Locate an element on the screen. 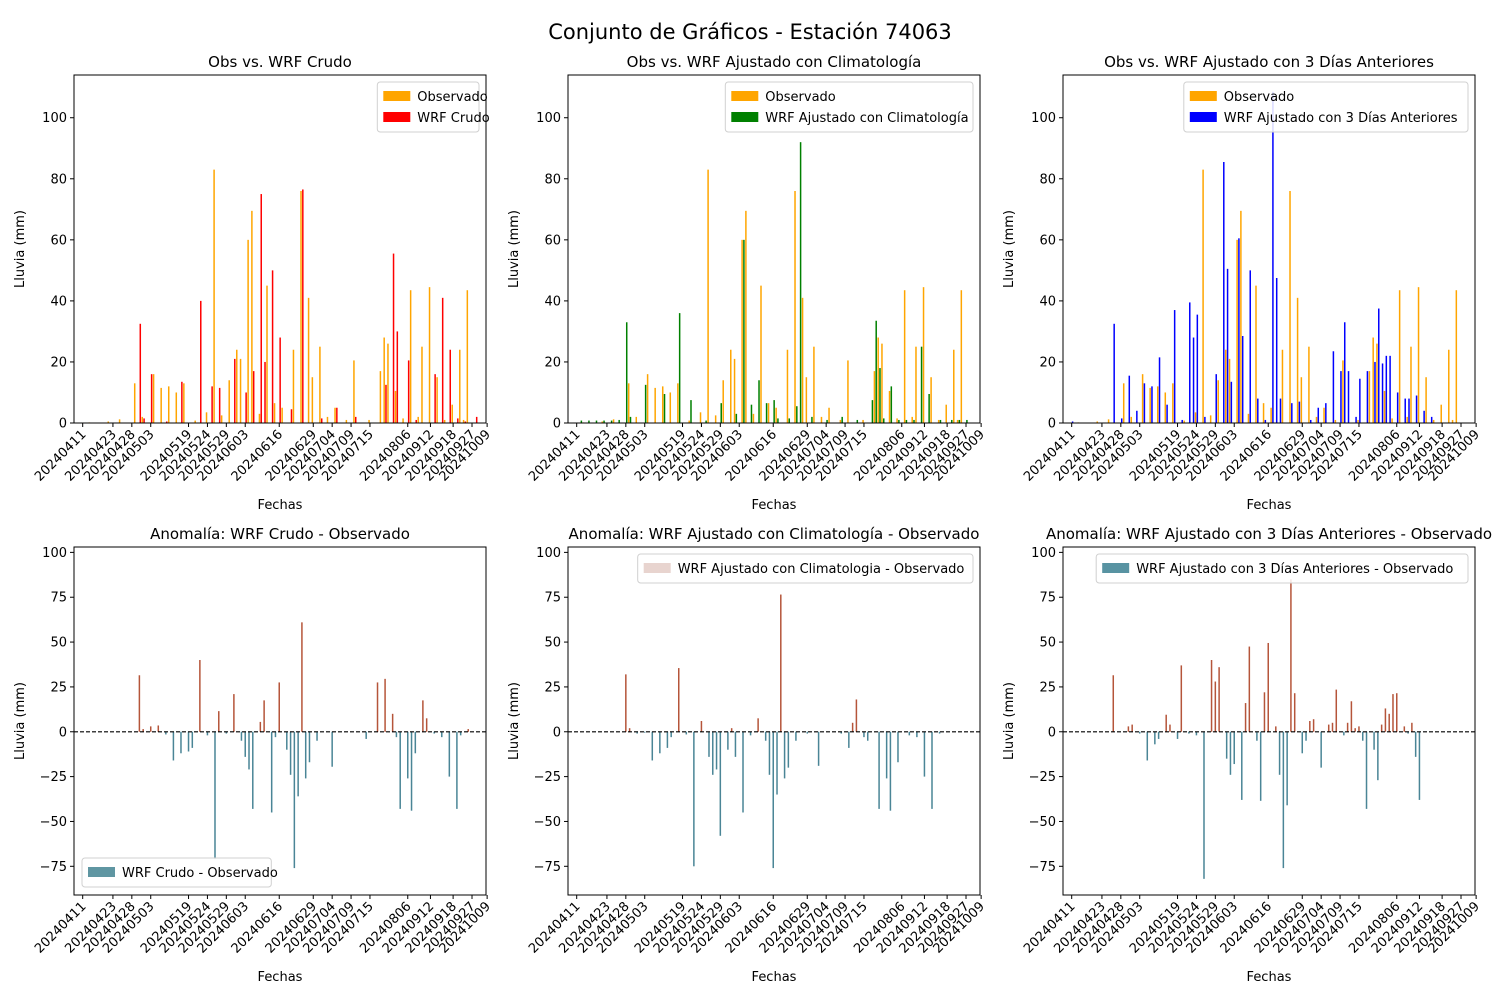  y-tick-label: 0 is located at coordinates (557, 732).